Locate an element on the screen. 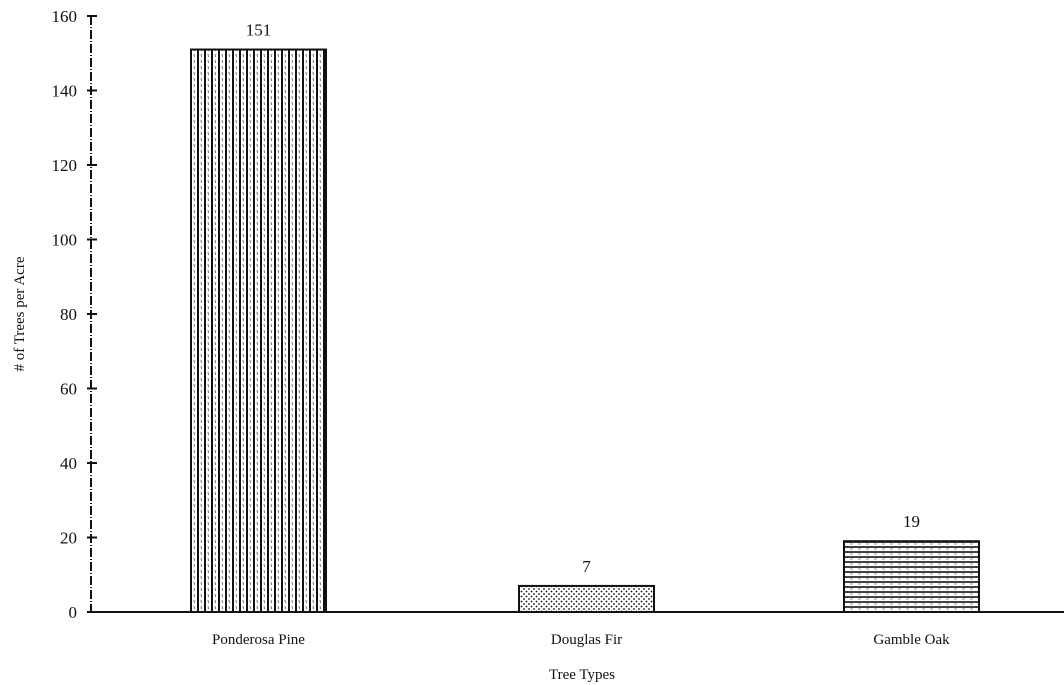  y-tick-label: 120 is located at coordinates (65, 165).